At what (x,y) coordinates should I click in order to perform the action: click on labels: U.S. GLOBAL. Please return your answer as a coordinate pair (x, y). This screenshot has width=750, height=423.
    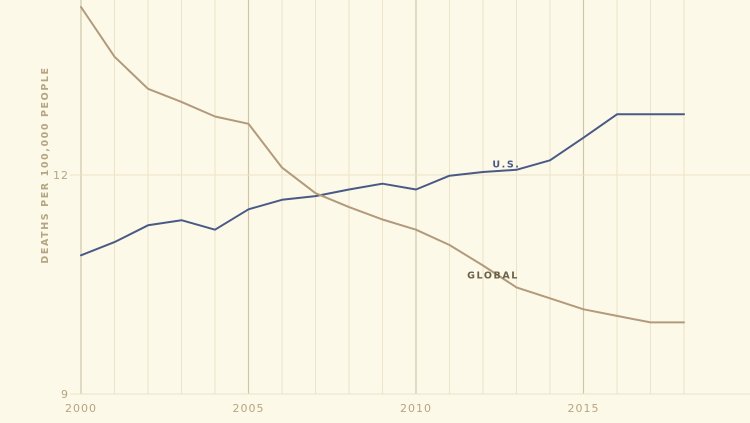
    Looking at the image, I should click on (493, 221).